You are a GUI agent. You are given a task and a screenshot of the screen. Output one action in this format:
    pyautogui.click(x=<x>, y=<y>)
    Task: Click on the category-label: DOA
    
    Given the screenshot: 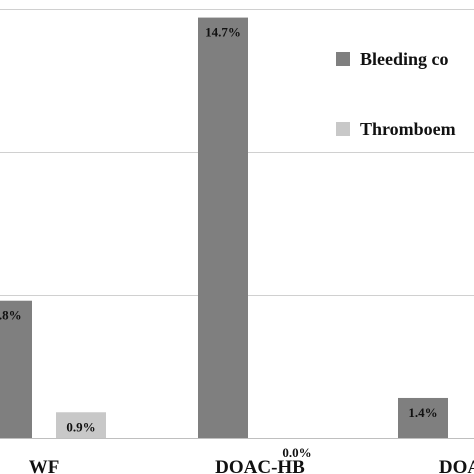 What is the action you would take?
    pyautogui.click(x=456, y=465)
    